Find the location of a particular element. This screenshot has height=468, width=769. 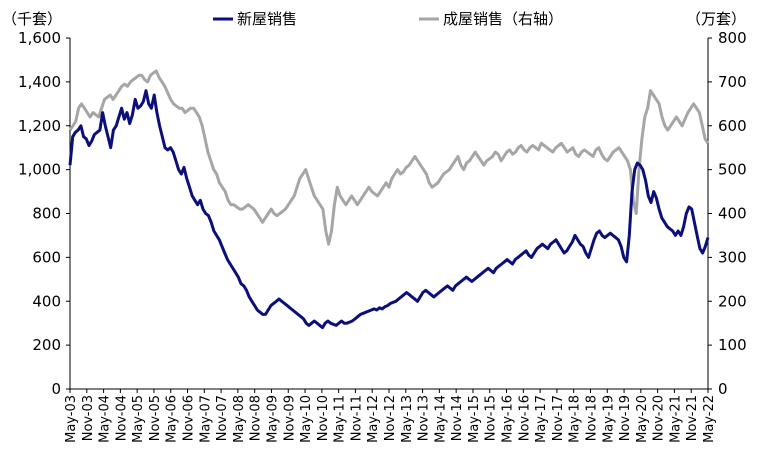

left-tick-label: 1,600 is located at coordinates (39, 38).